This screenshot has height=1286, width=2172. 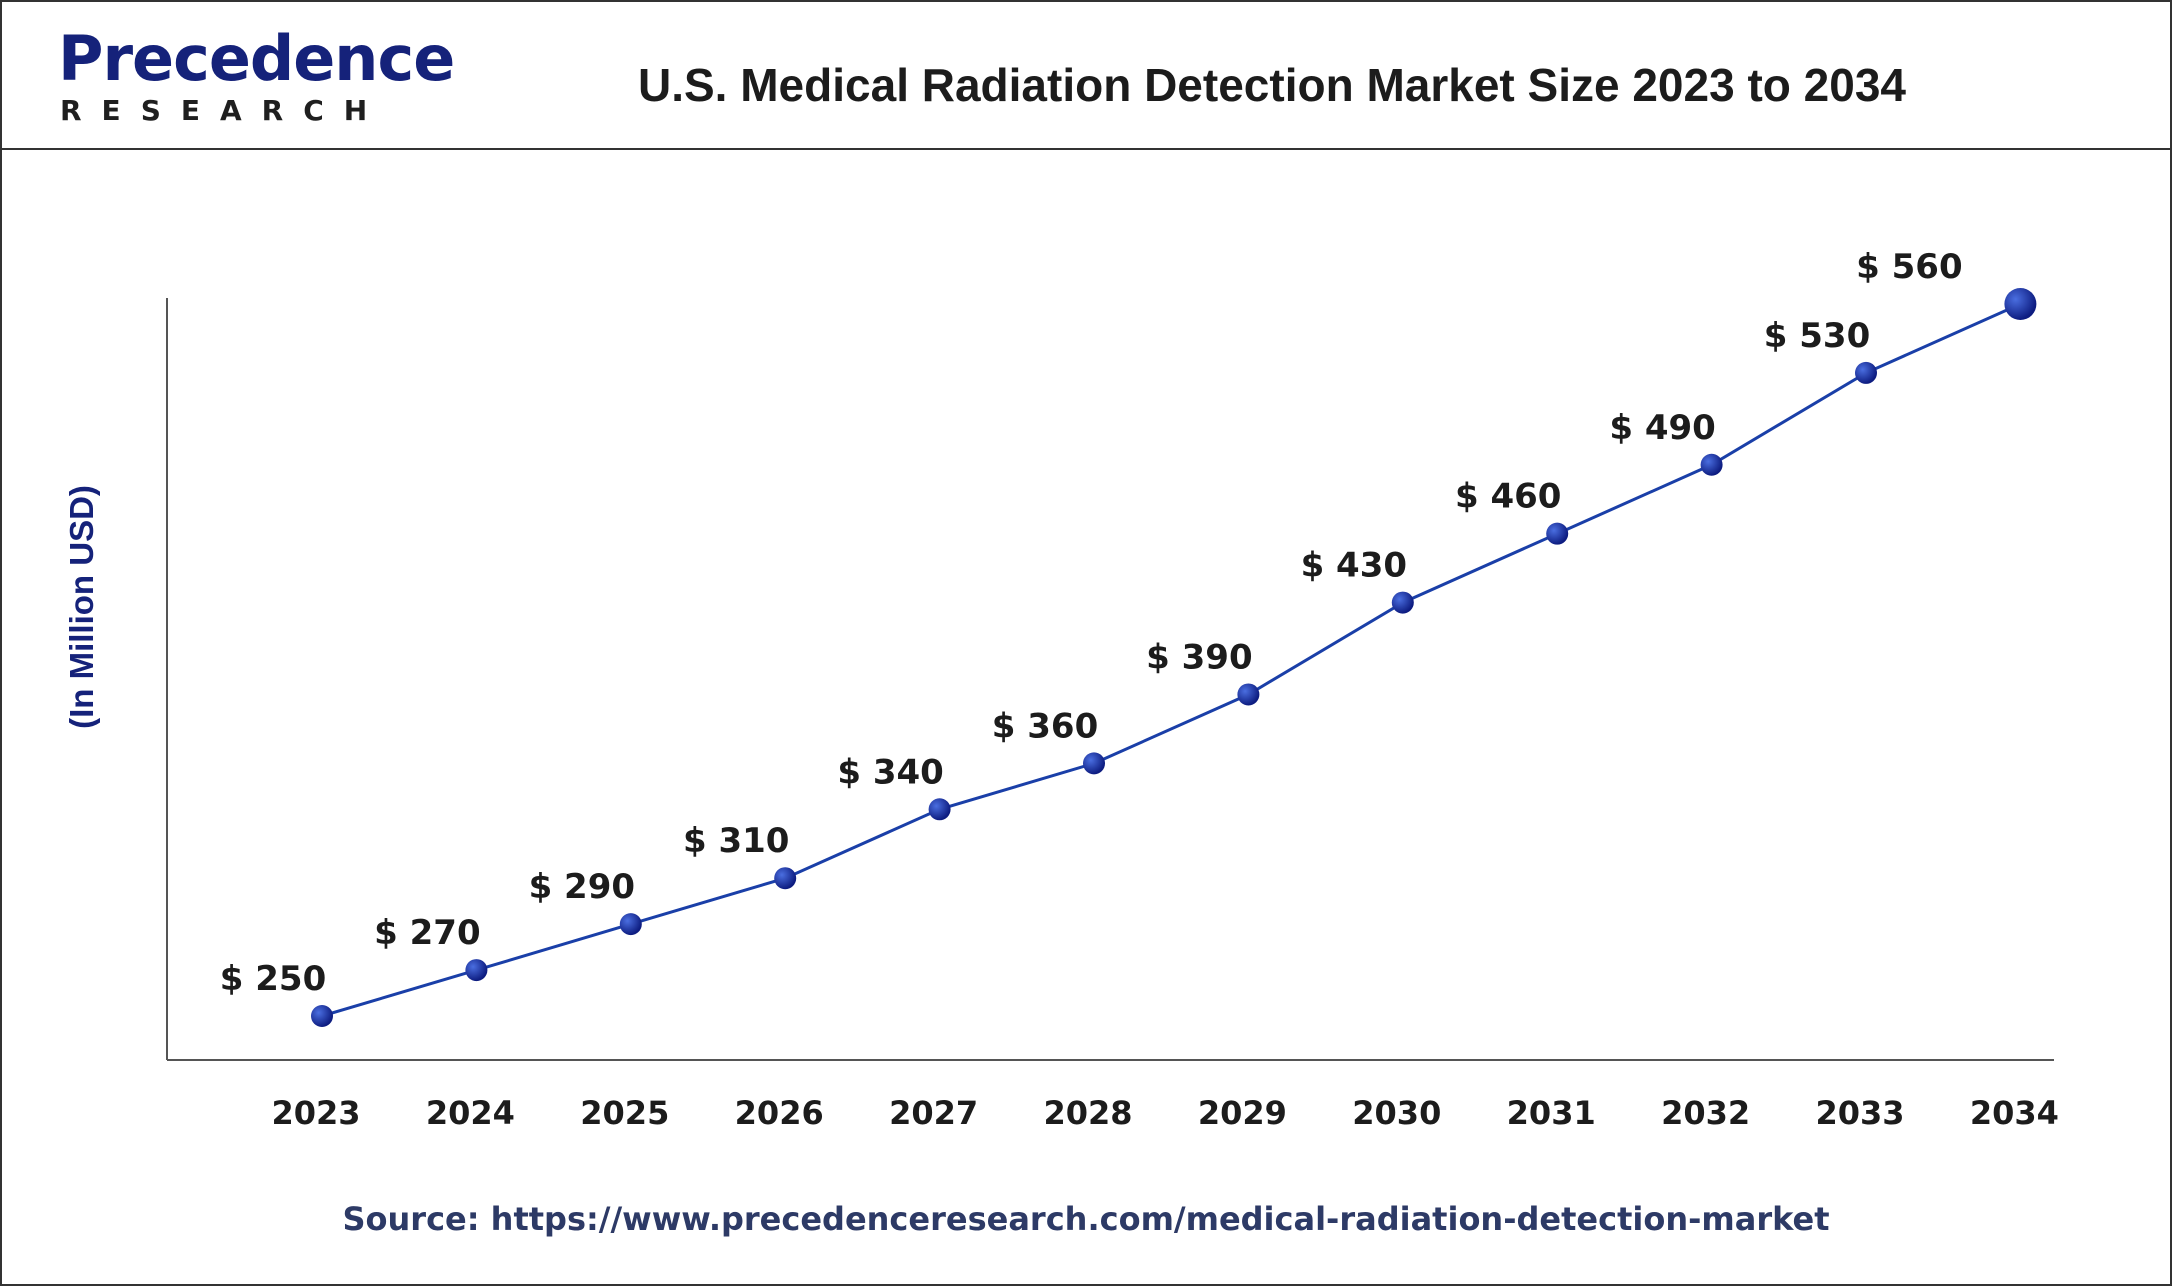 What do you see at coordinates (1557, 533) in the screenshot?
I see `data-point-2031` at bounding box center [1557, 533].